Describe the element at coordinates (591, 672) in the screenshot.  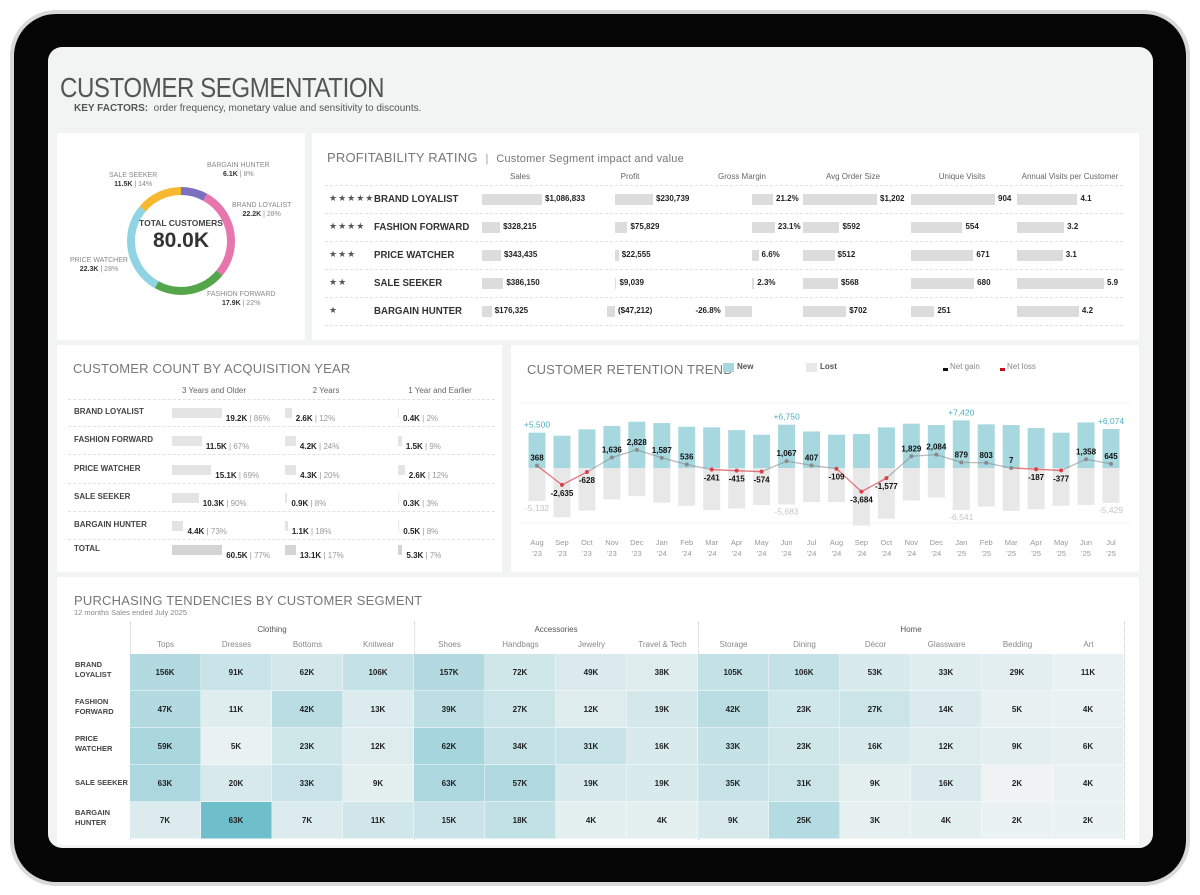
I see `heatmap-cell: 49K` at that location.